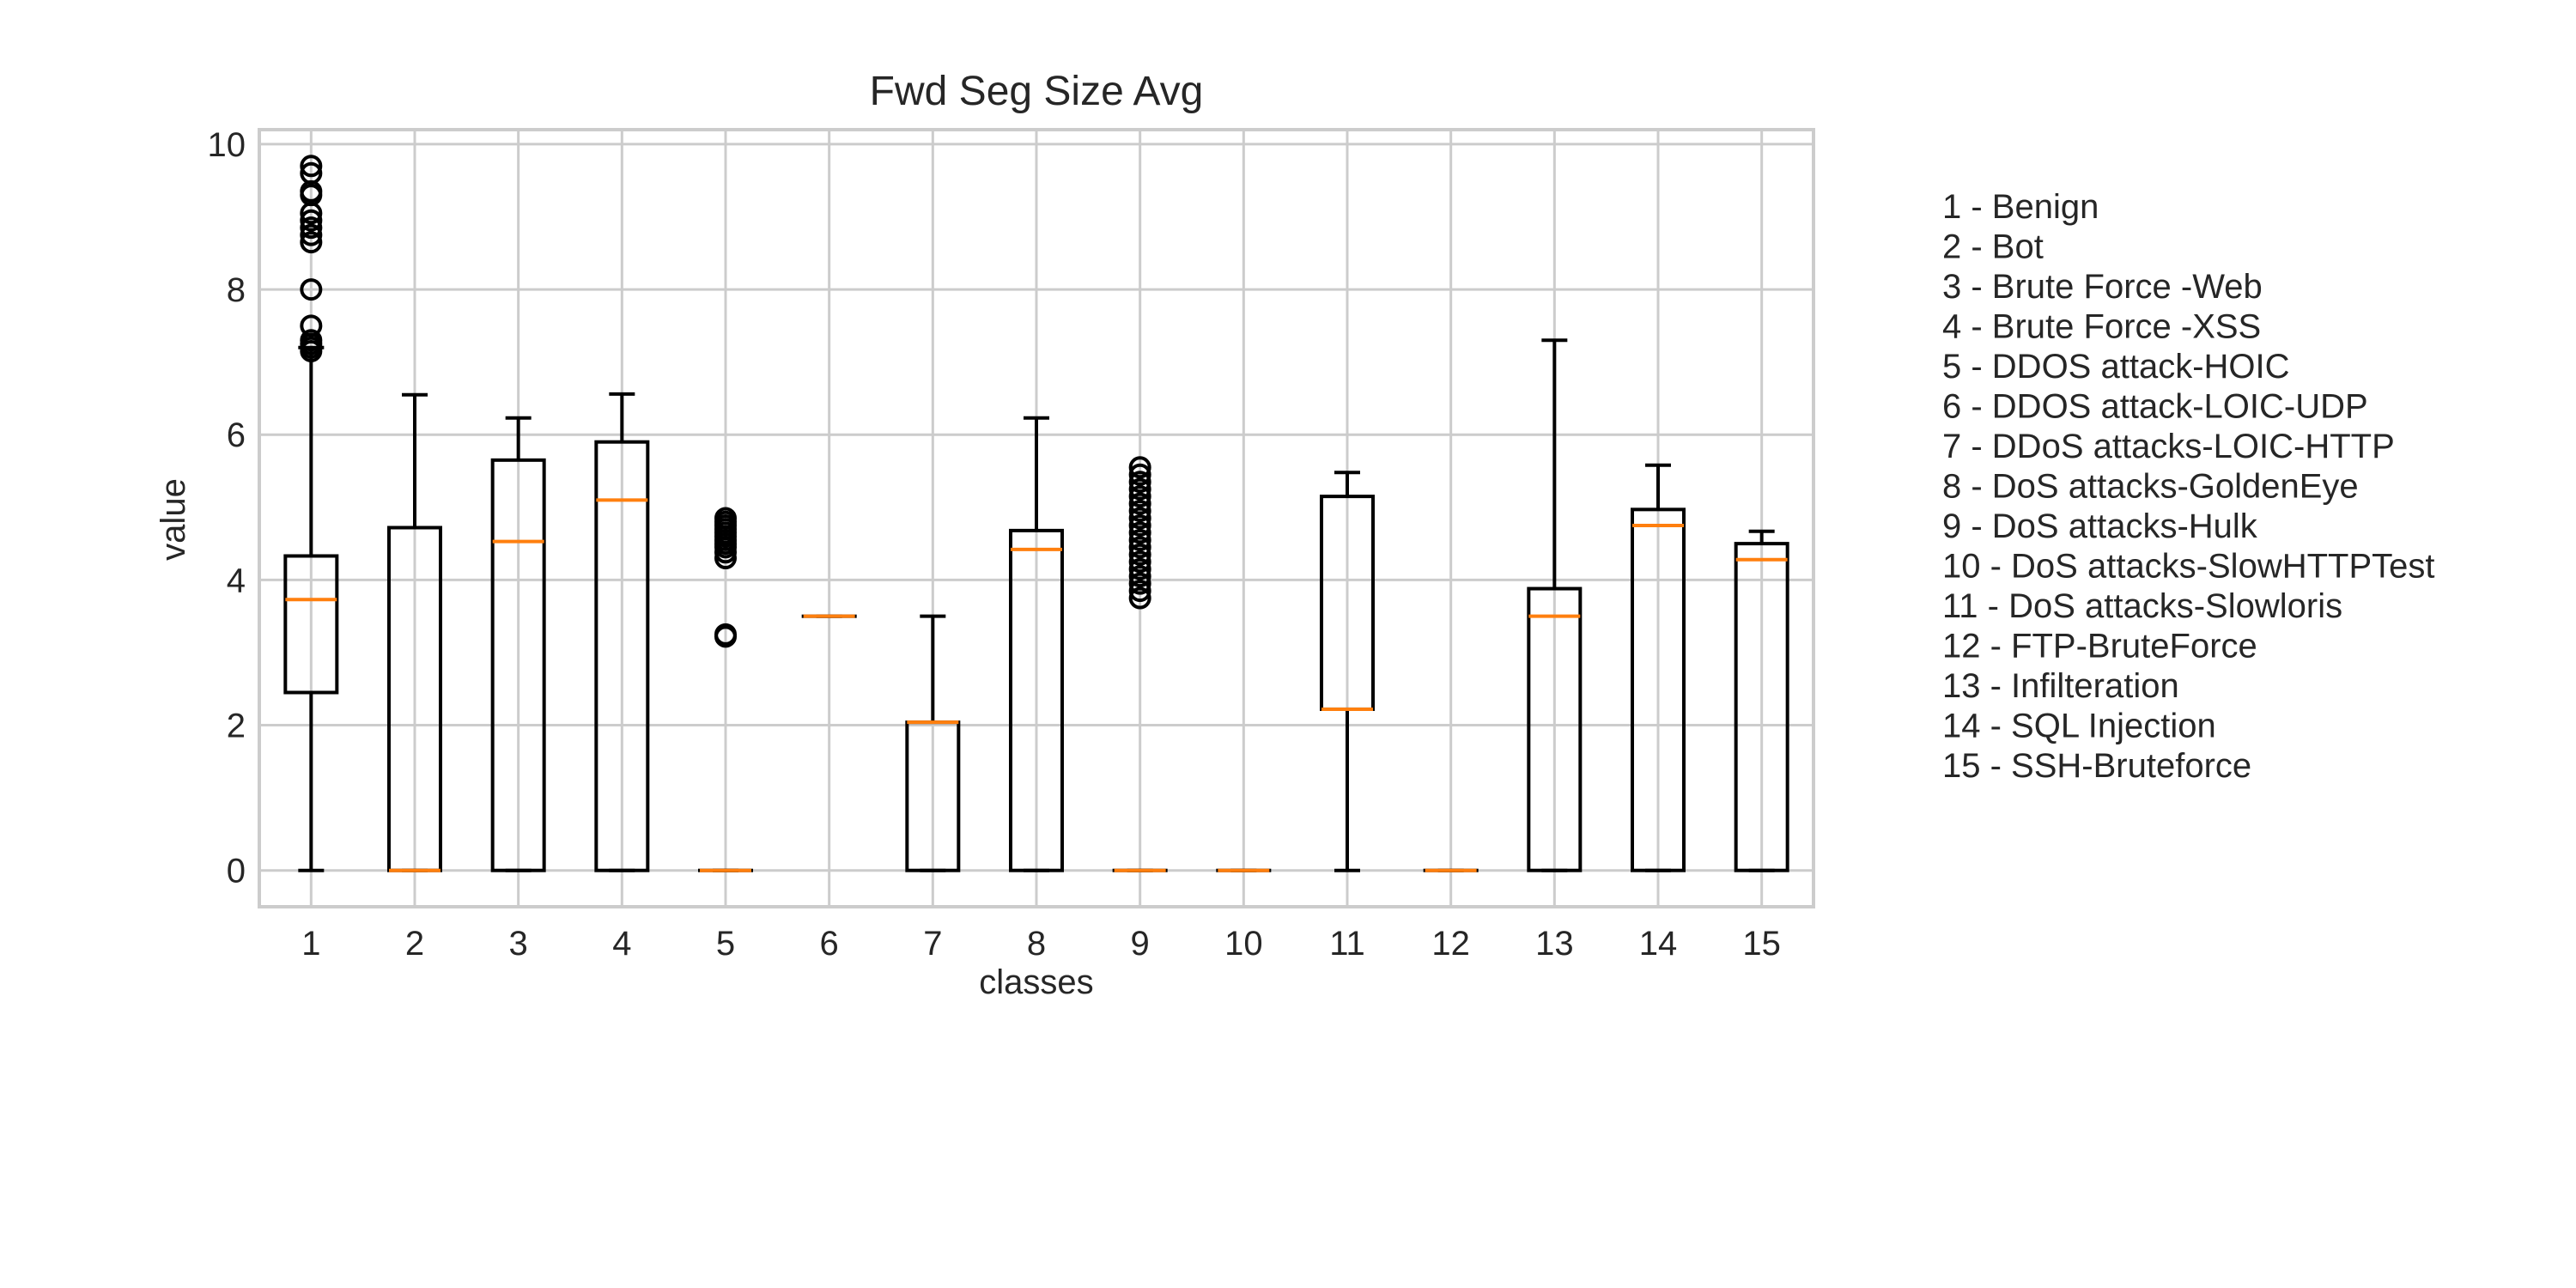  I want to click on legend-entry: 15 - SSH-Bruteforce, so click(2097, 766).